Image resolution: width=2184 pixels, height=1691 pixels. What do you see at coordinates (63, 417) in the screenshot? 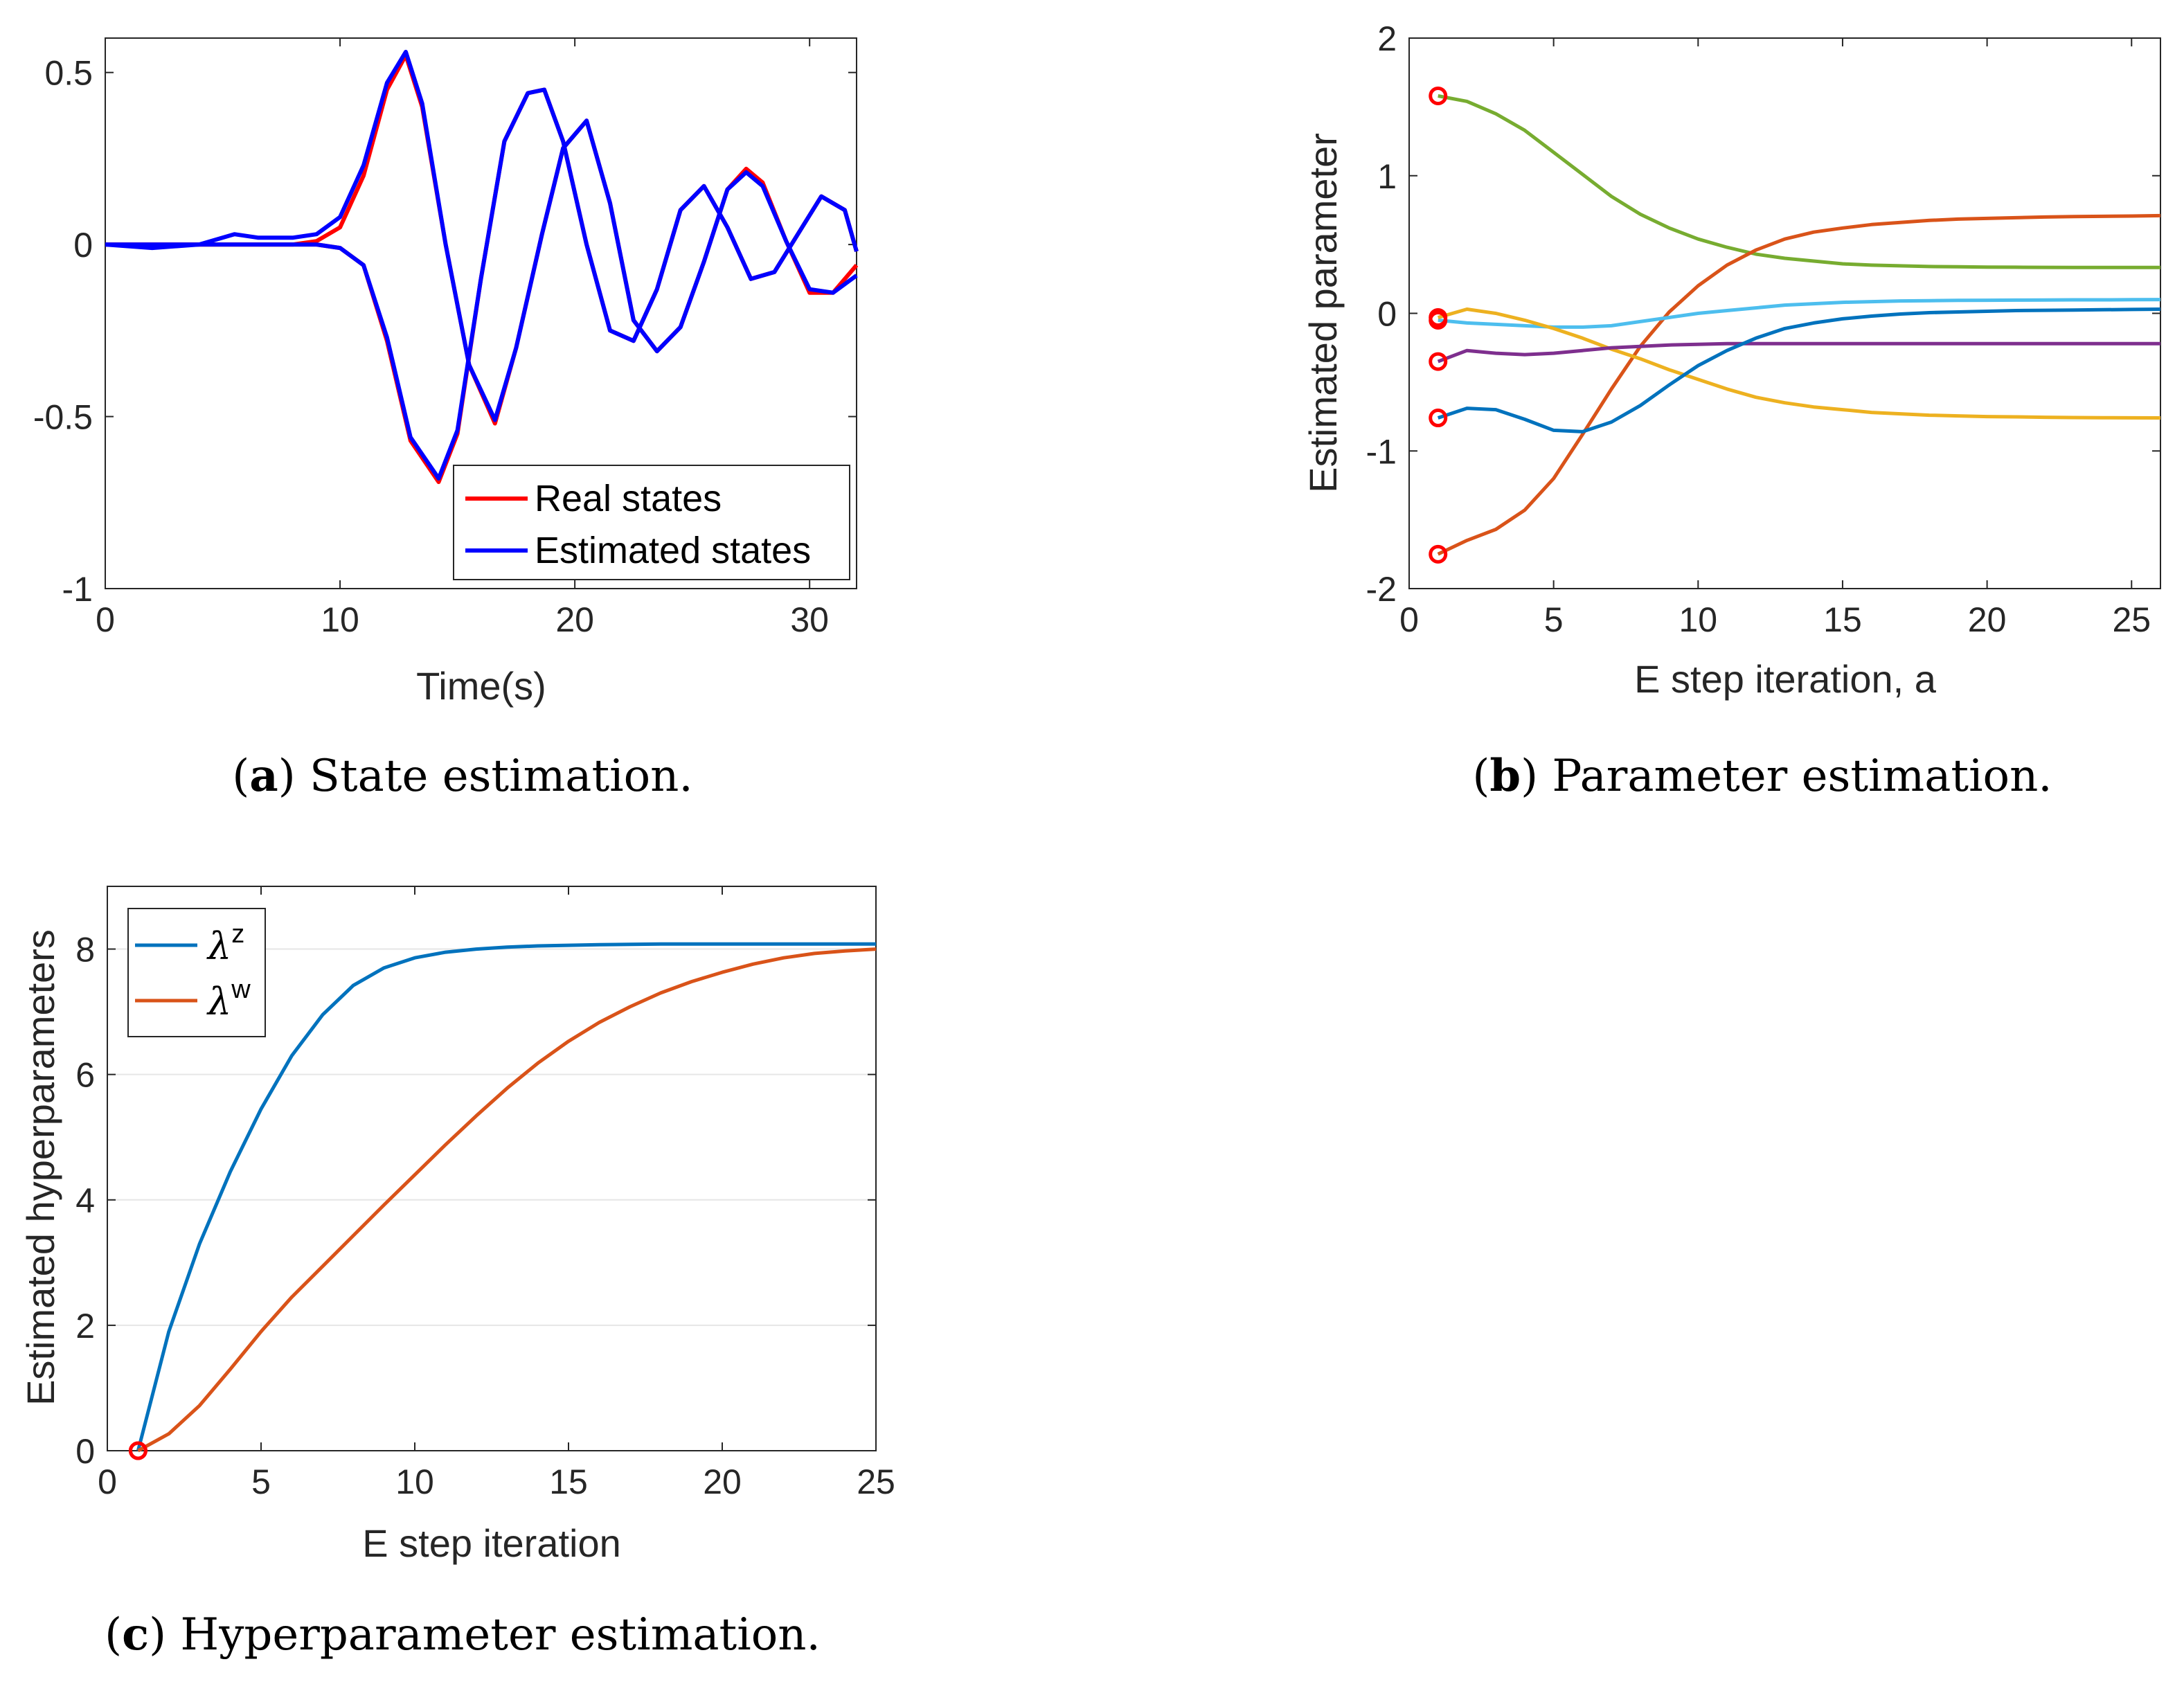
I see `panel-a-ytick-label: -0.5` at bounding box center [63, 417].